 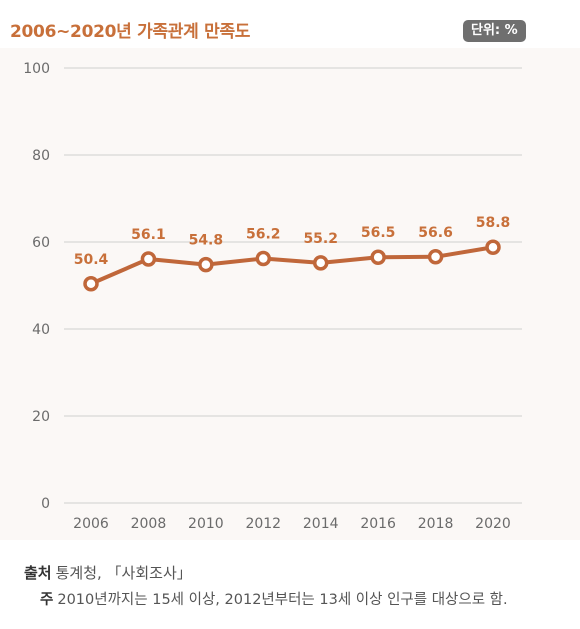 What do you see at coordinates (494, 31) in the screenshot?
I see `unit-badge: 단위: %` at bounding box center [494, 31].